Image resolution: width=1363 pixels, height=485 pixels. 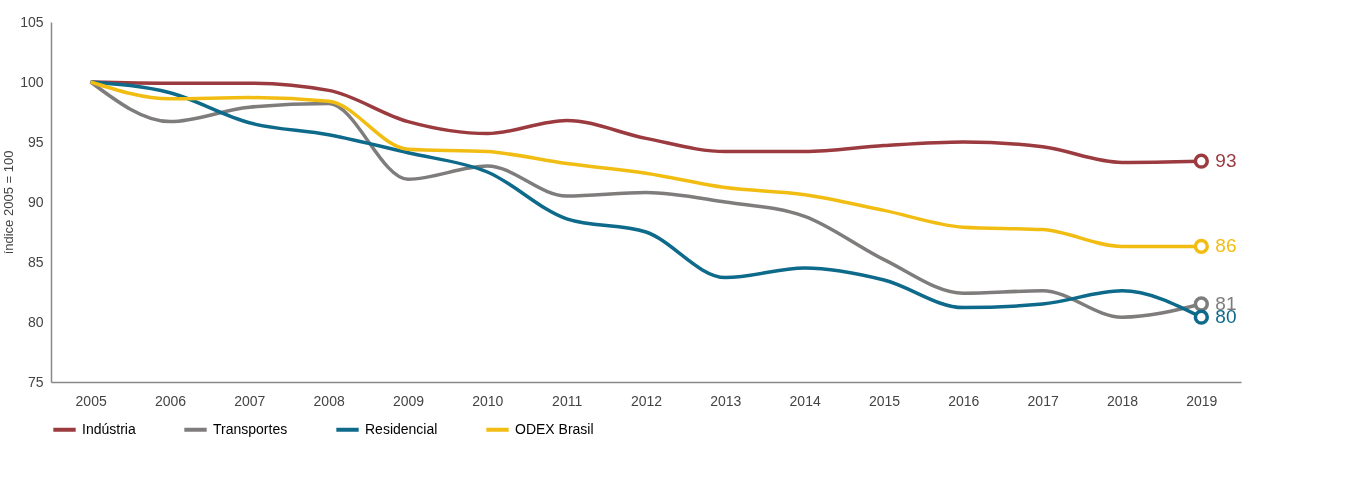 What do you see at coordinates (9, 202) in the screenshot?
I see `y-axis-title: índice 2005 = 100` at bounding box center [9, 202].